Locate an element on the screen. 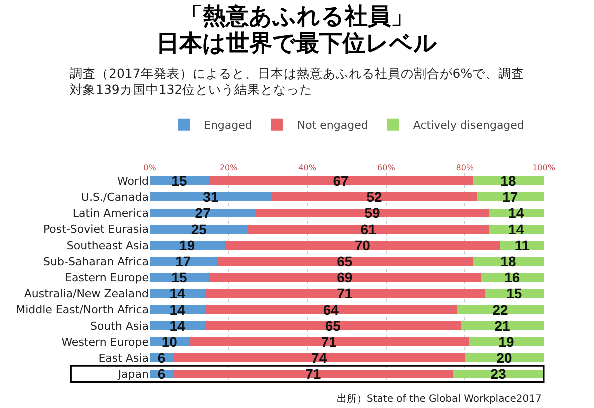 This screenshot has width=594, height=408. x-tick-label: 0% is located at coordinates (150, 167).